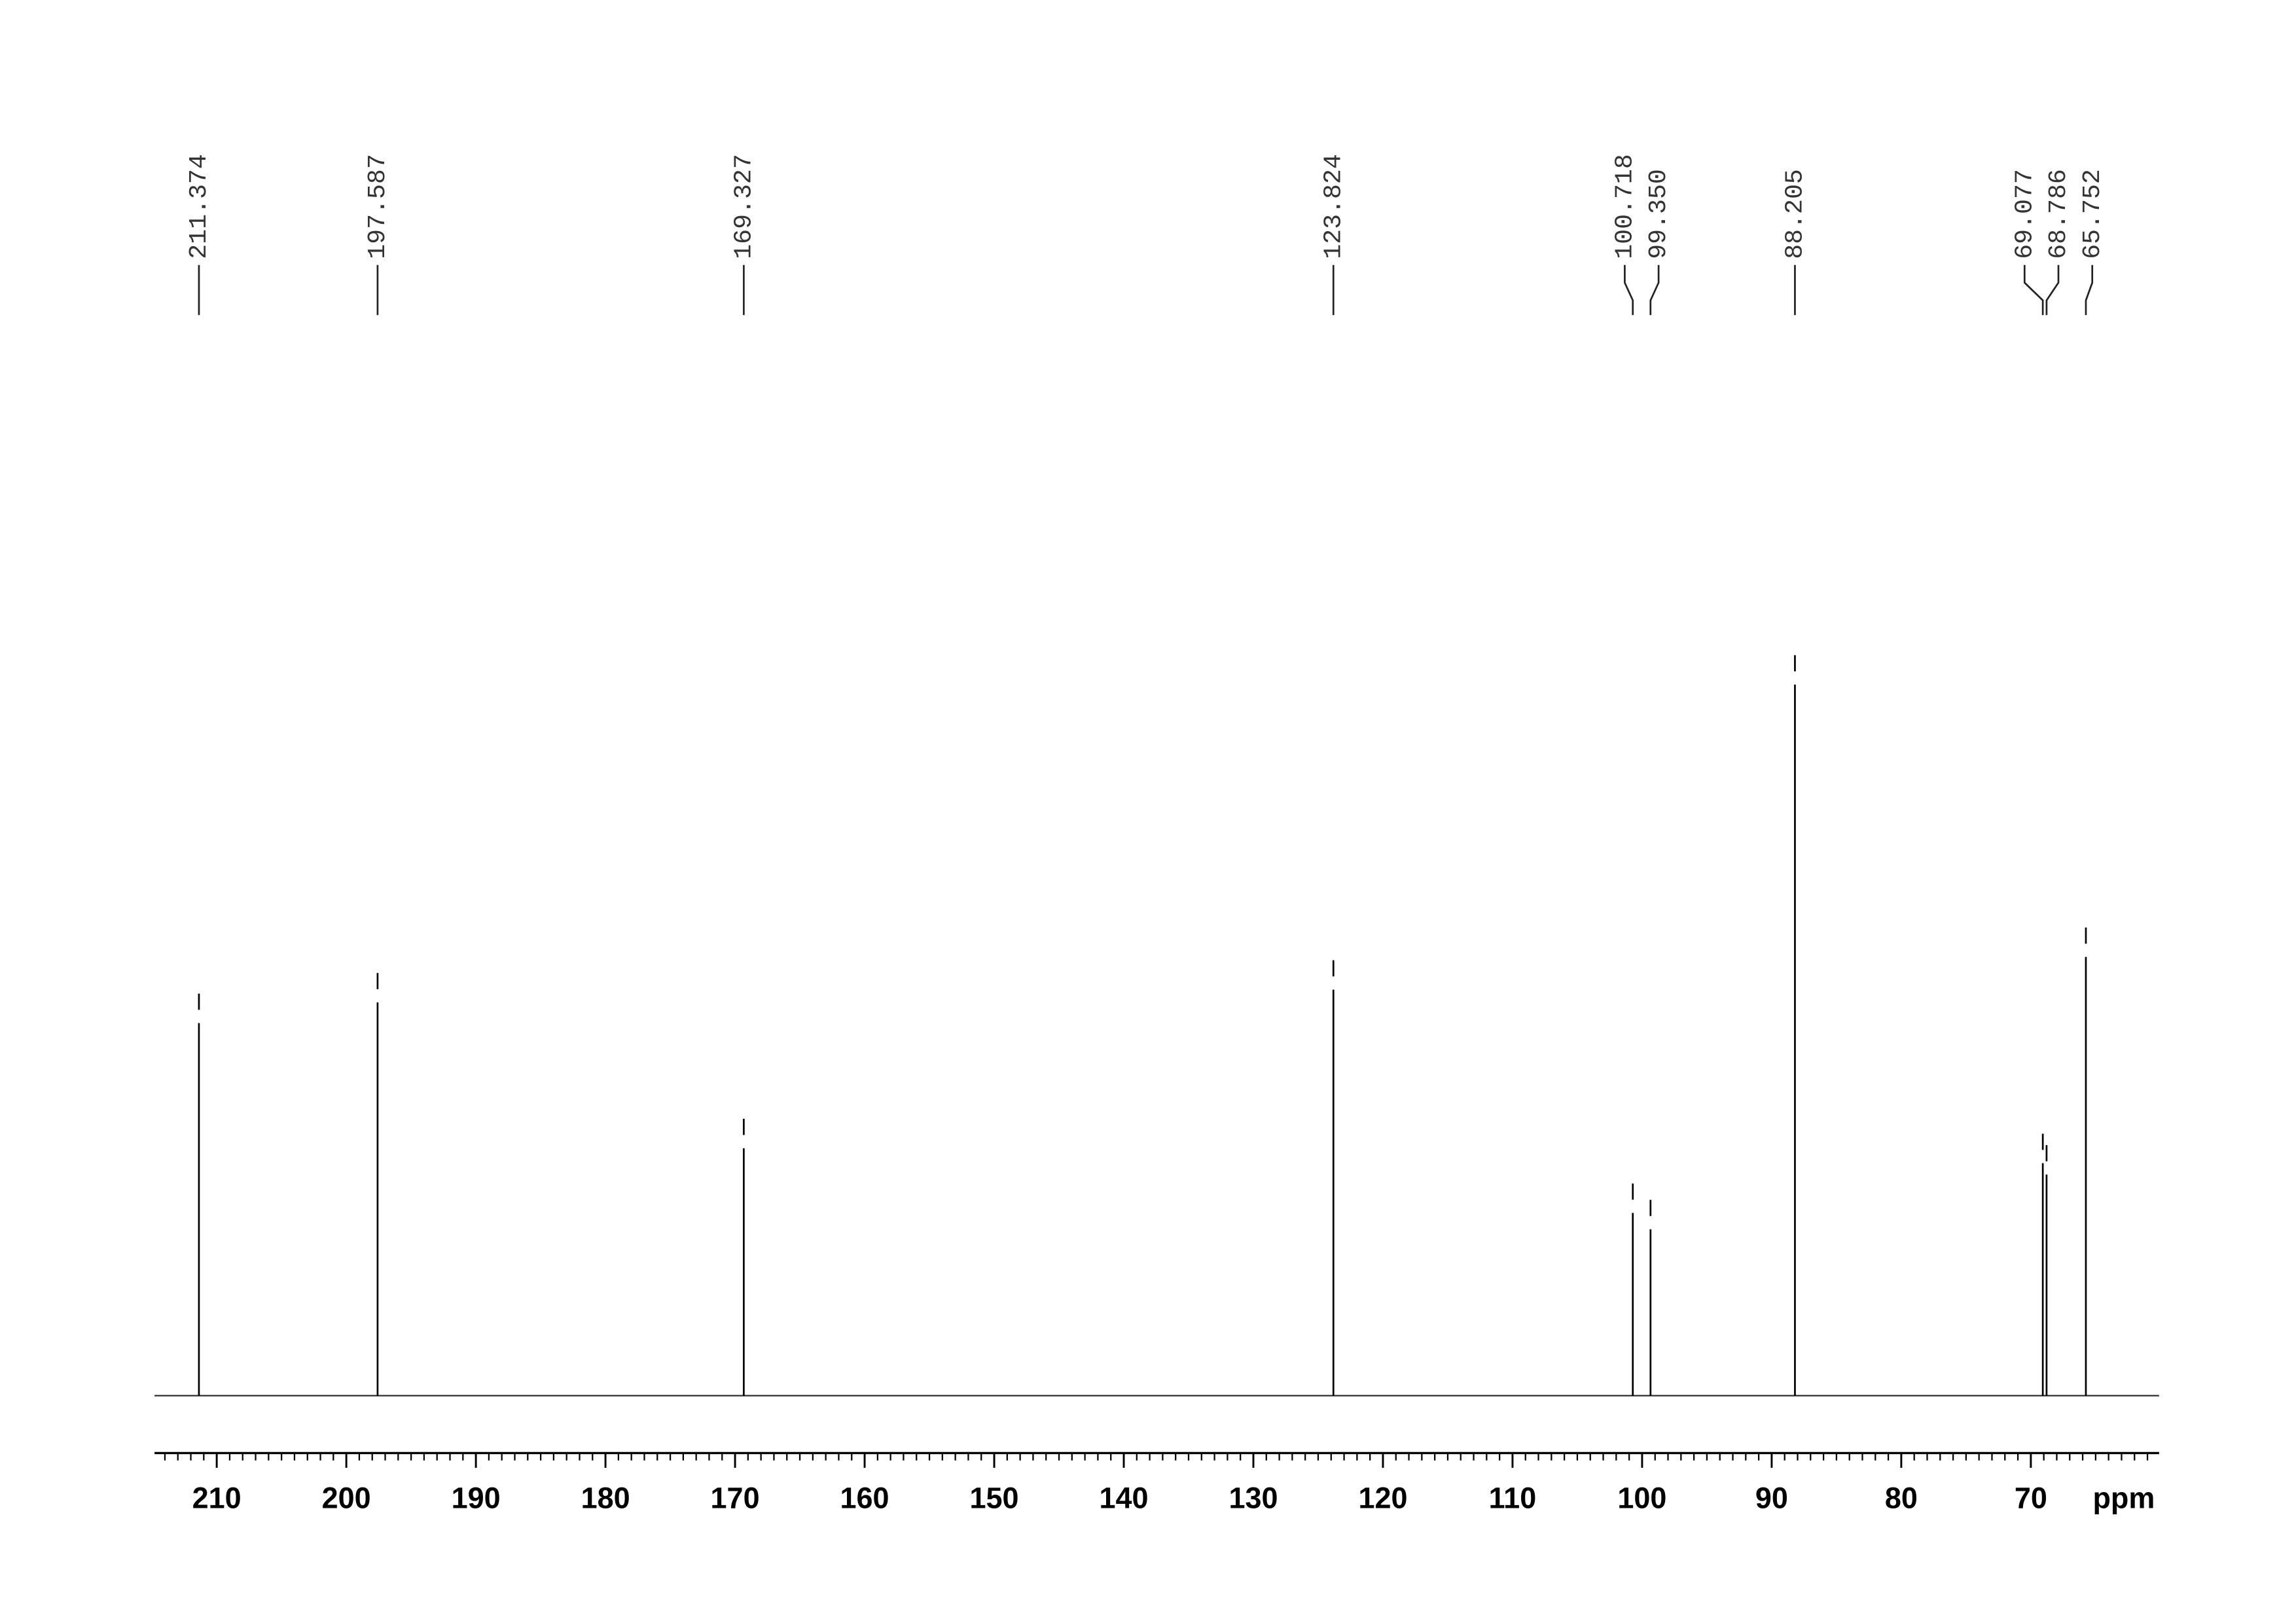 This screenshot has height=1623, width=2296. I want to click on x-tick-label: 90, so click(1771, 1497).